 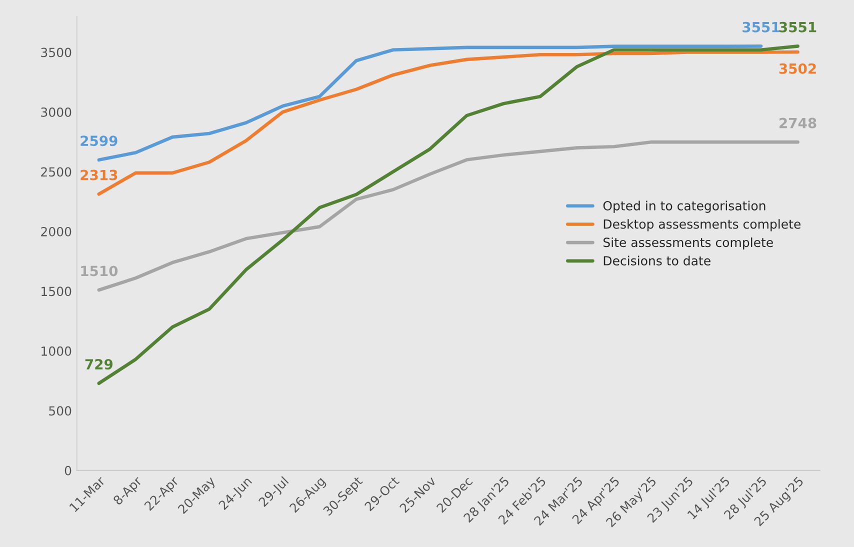 I want to click on data-label: 2313, so click(x=99, y=175).